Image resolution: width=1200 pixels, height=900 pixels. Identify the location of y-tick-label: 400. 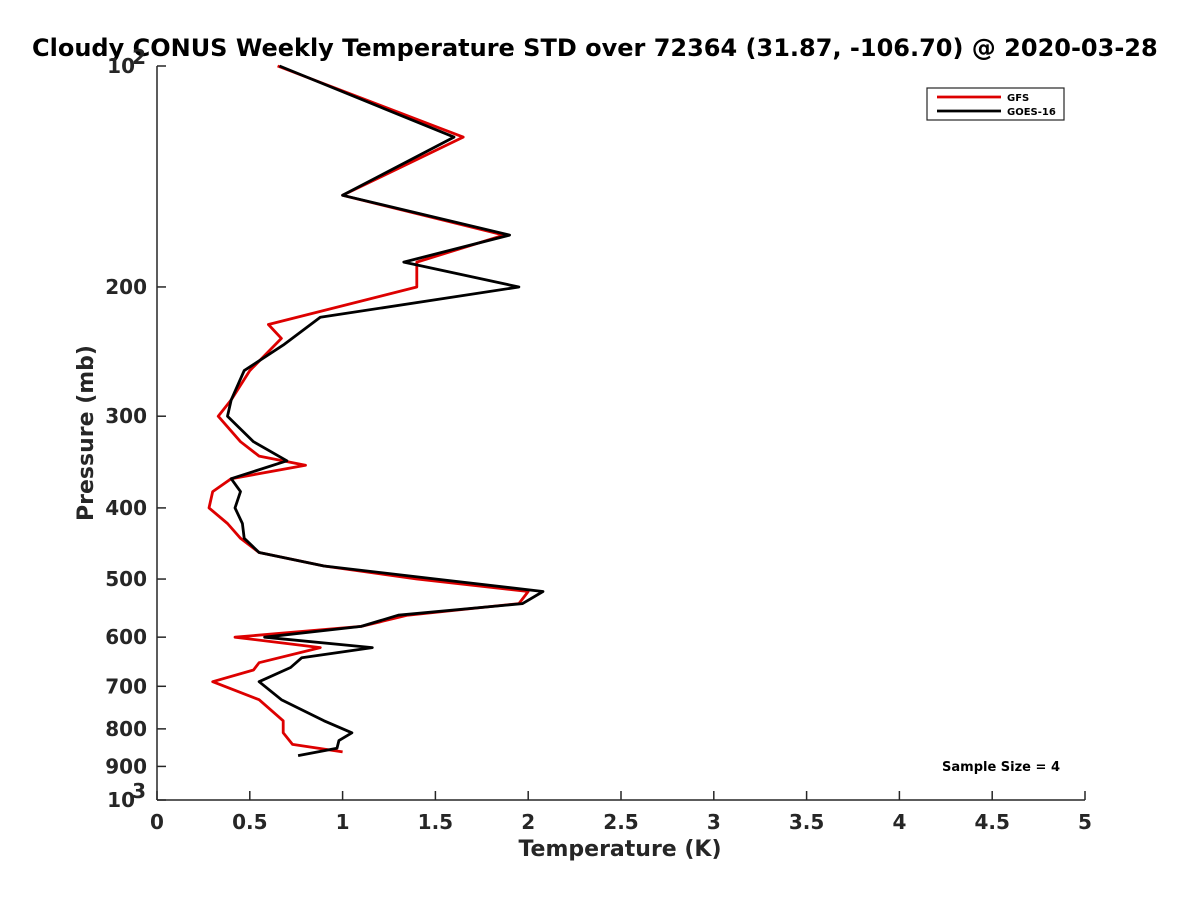
(126, 508).